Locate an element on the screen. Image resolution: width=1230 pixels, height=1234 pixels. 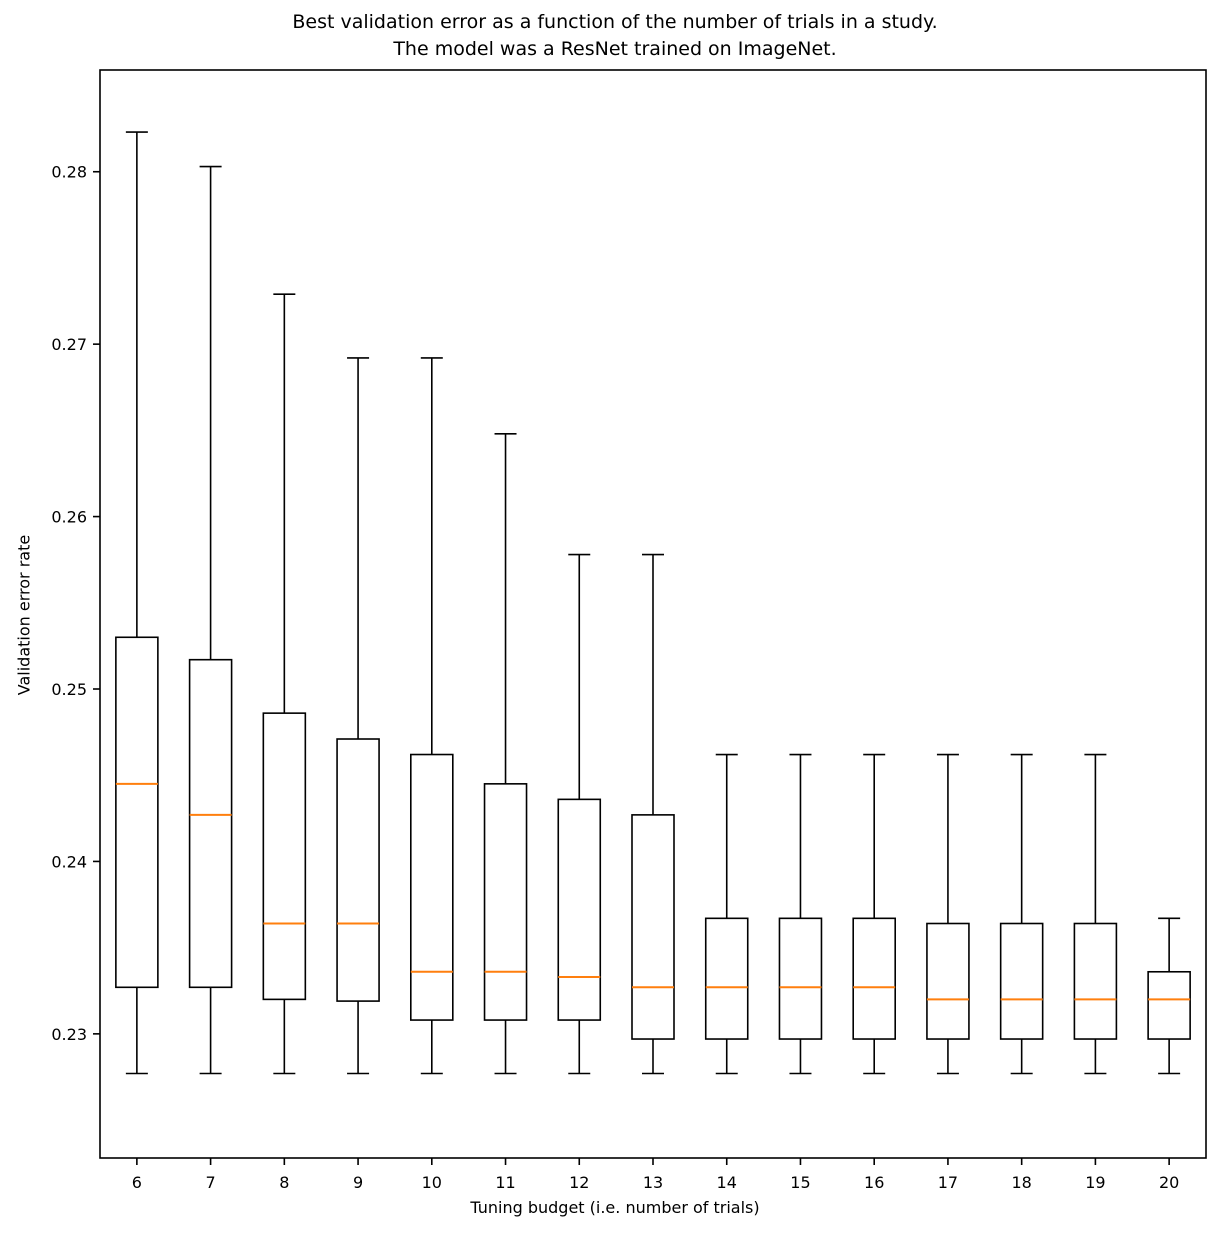
x-tick-label: 8 is located at coordinates (284, 1182).